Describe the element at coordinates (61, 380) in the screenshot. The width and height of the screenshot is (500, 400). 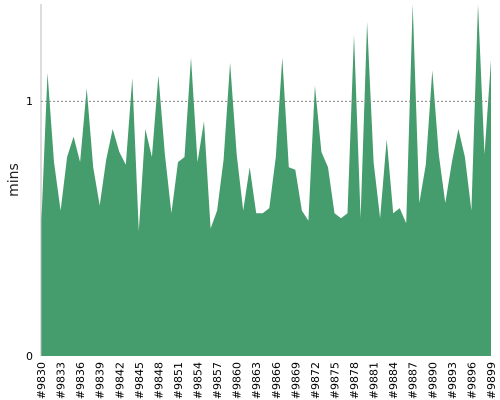
I see `x-tick-label: #9833` at that location.